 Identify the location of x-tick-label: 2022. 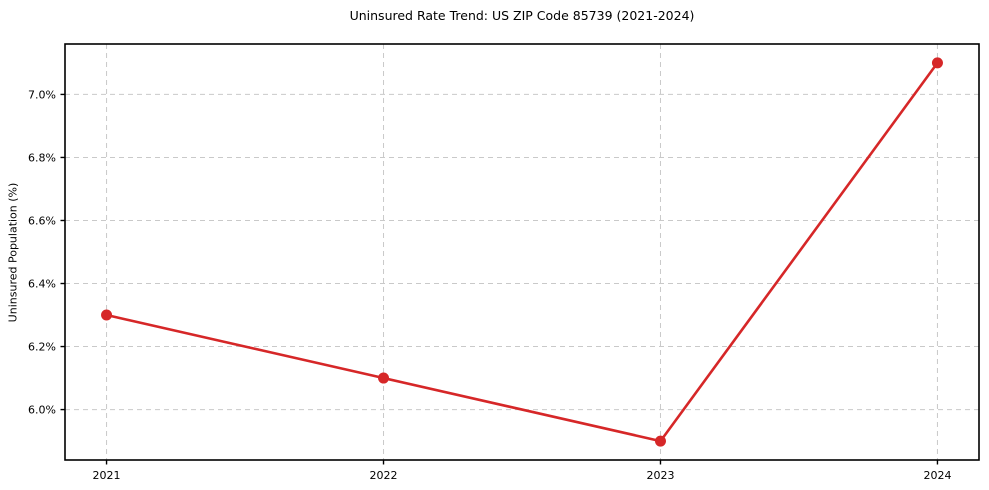
(384, 475).